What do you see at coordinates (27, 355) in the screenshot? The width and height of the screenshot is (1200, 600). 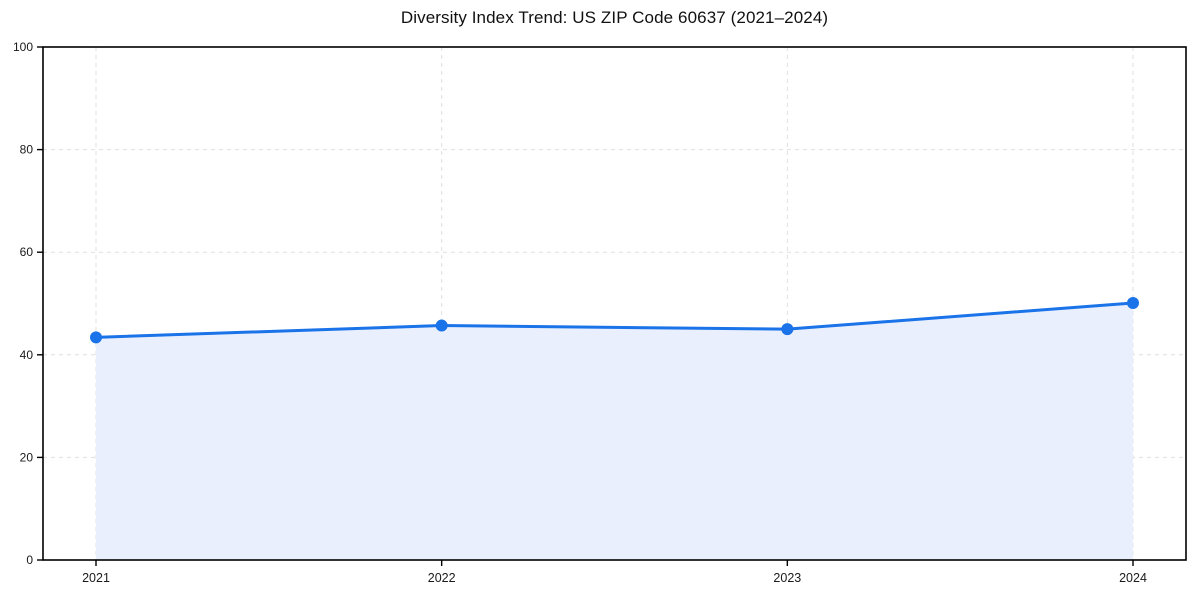 I see `y-tick-label: 40` at bounding box center [27, 355].